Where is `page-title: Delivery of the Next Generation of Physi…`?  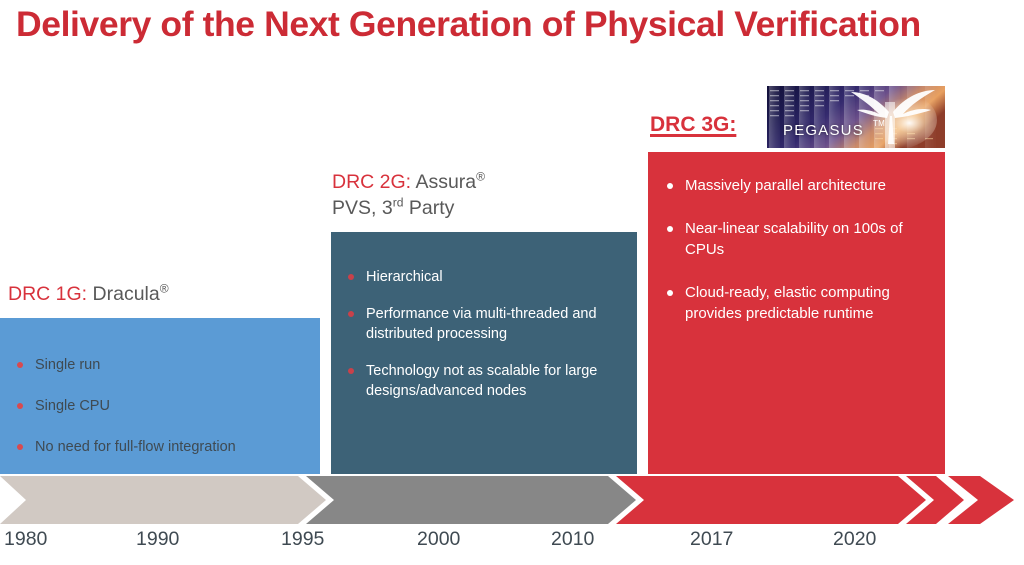 page-title: Delivery of the Next Generation of Physi… is located at coordinates (468, 24).